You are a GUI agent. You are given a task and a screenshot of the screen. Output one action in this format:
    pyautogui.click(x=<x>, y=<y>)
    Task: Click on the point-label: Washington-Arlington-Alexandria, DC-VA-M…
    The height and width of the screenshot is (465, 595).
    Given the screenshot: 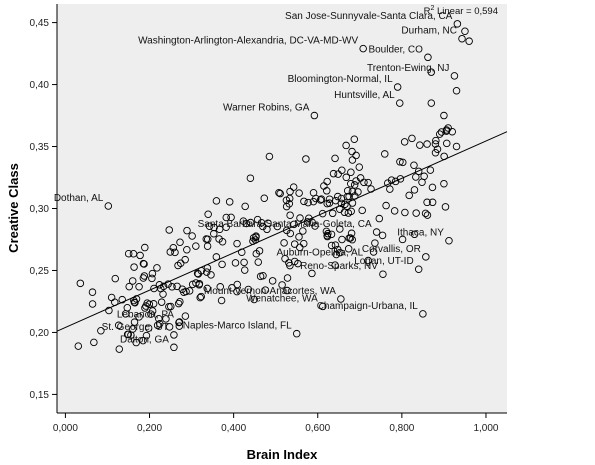 What is the action you would take?
    pyautogui.click(x=248, y=41)
    